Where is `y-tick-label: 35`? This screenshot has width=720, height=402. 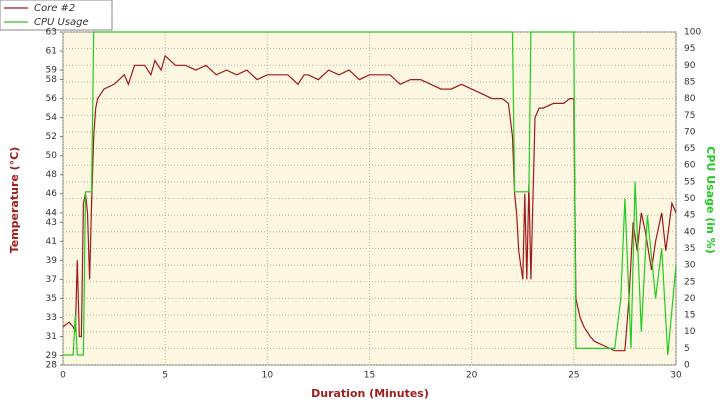 y-tick-label: 35 is located at coordinates (51, 299).